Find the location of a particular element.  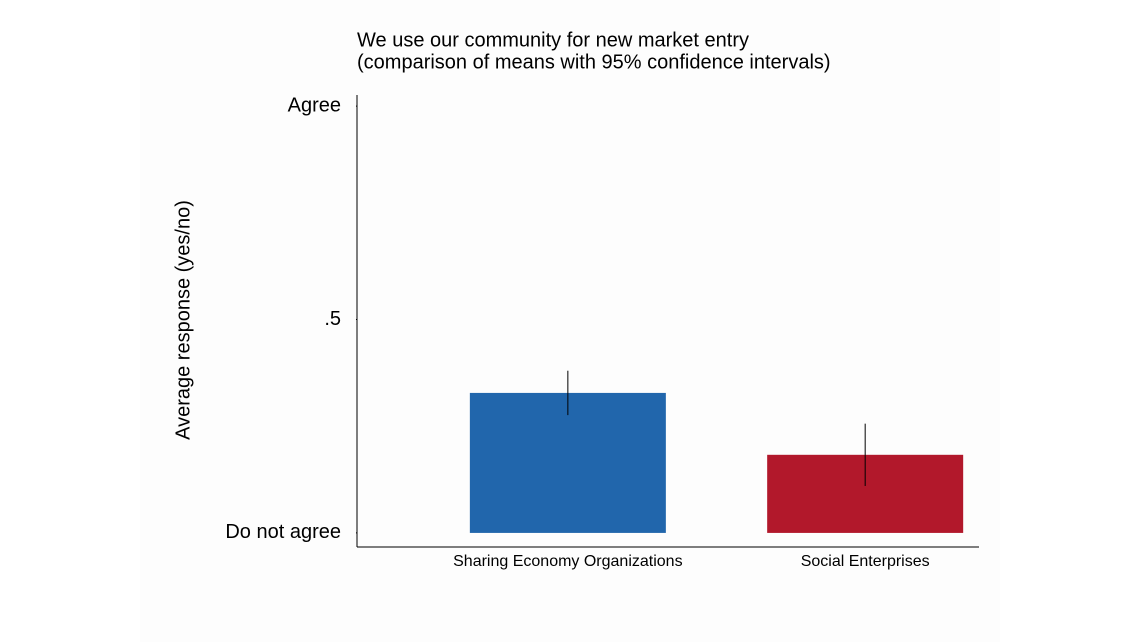

y-axis-label: Average response (yes/no) is located at coordinates (183, 320).